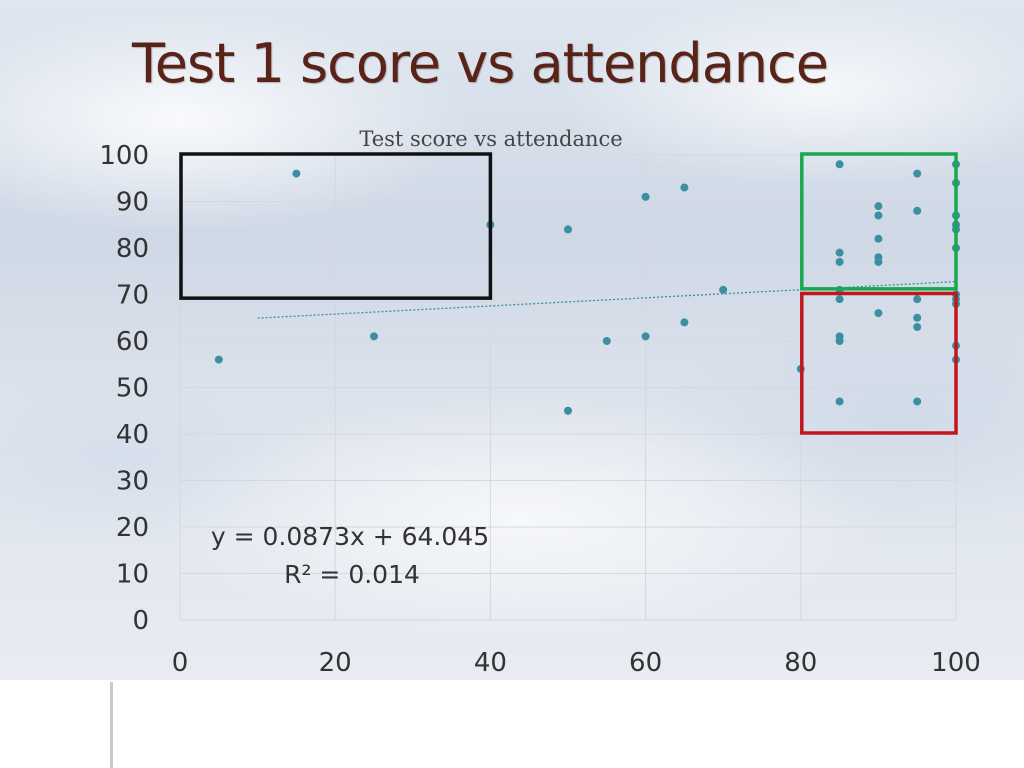 The height and width of the screenshot is (768, 1024). I want to click on green-highlight-box, so click(879, 221).